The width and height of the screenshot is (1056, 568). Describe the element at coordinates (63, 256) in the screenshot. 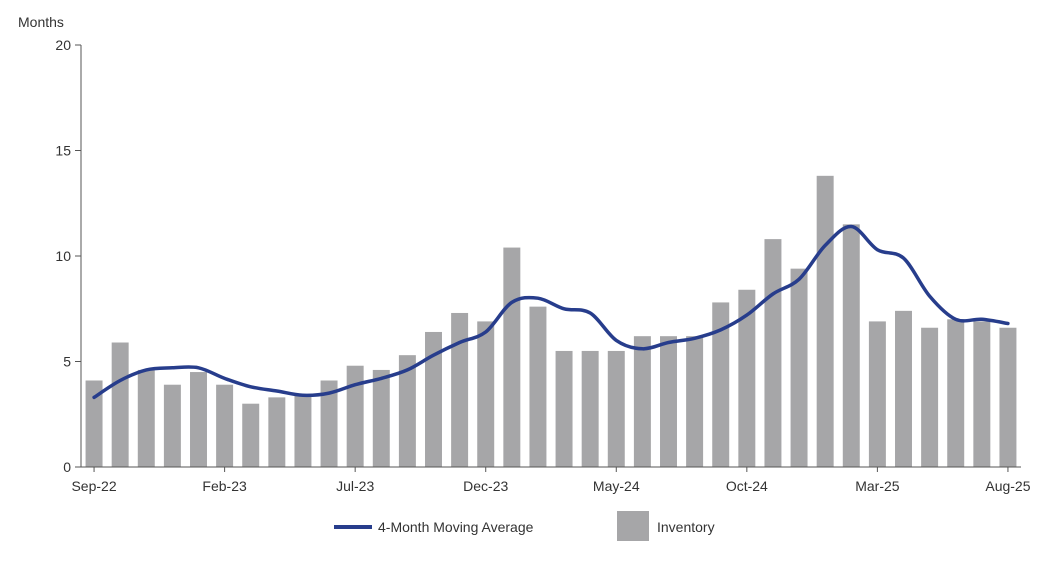

I see `y-tick-label: 10` at that location.